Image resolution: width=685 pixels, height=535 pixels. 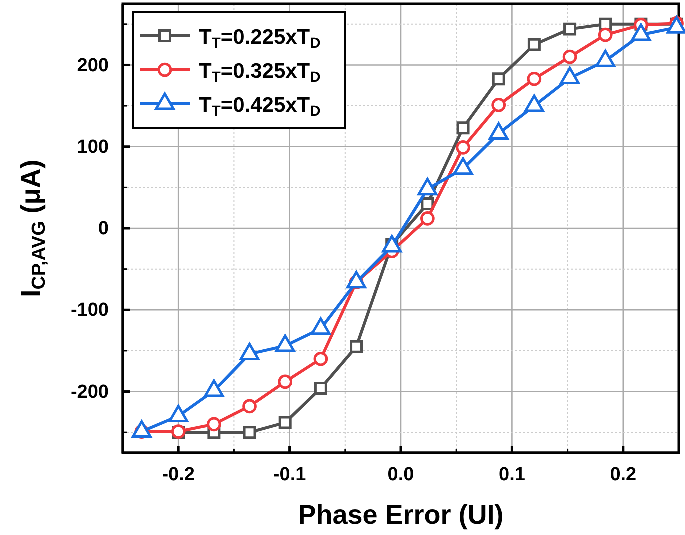 What do you see at coordinates (290, 475) in the screenshot?
I see `x-tick-label: -0.1` at bounding box center [290, 475].